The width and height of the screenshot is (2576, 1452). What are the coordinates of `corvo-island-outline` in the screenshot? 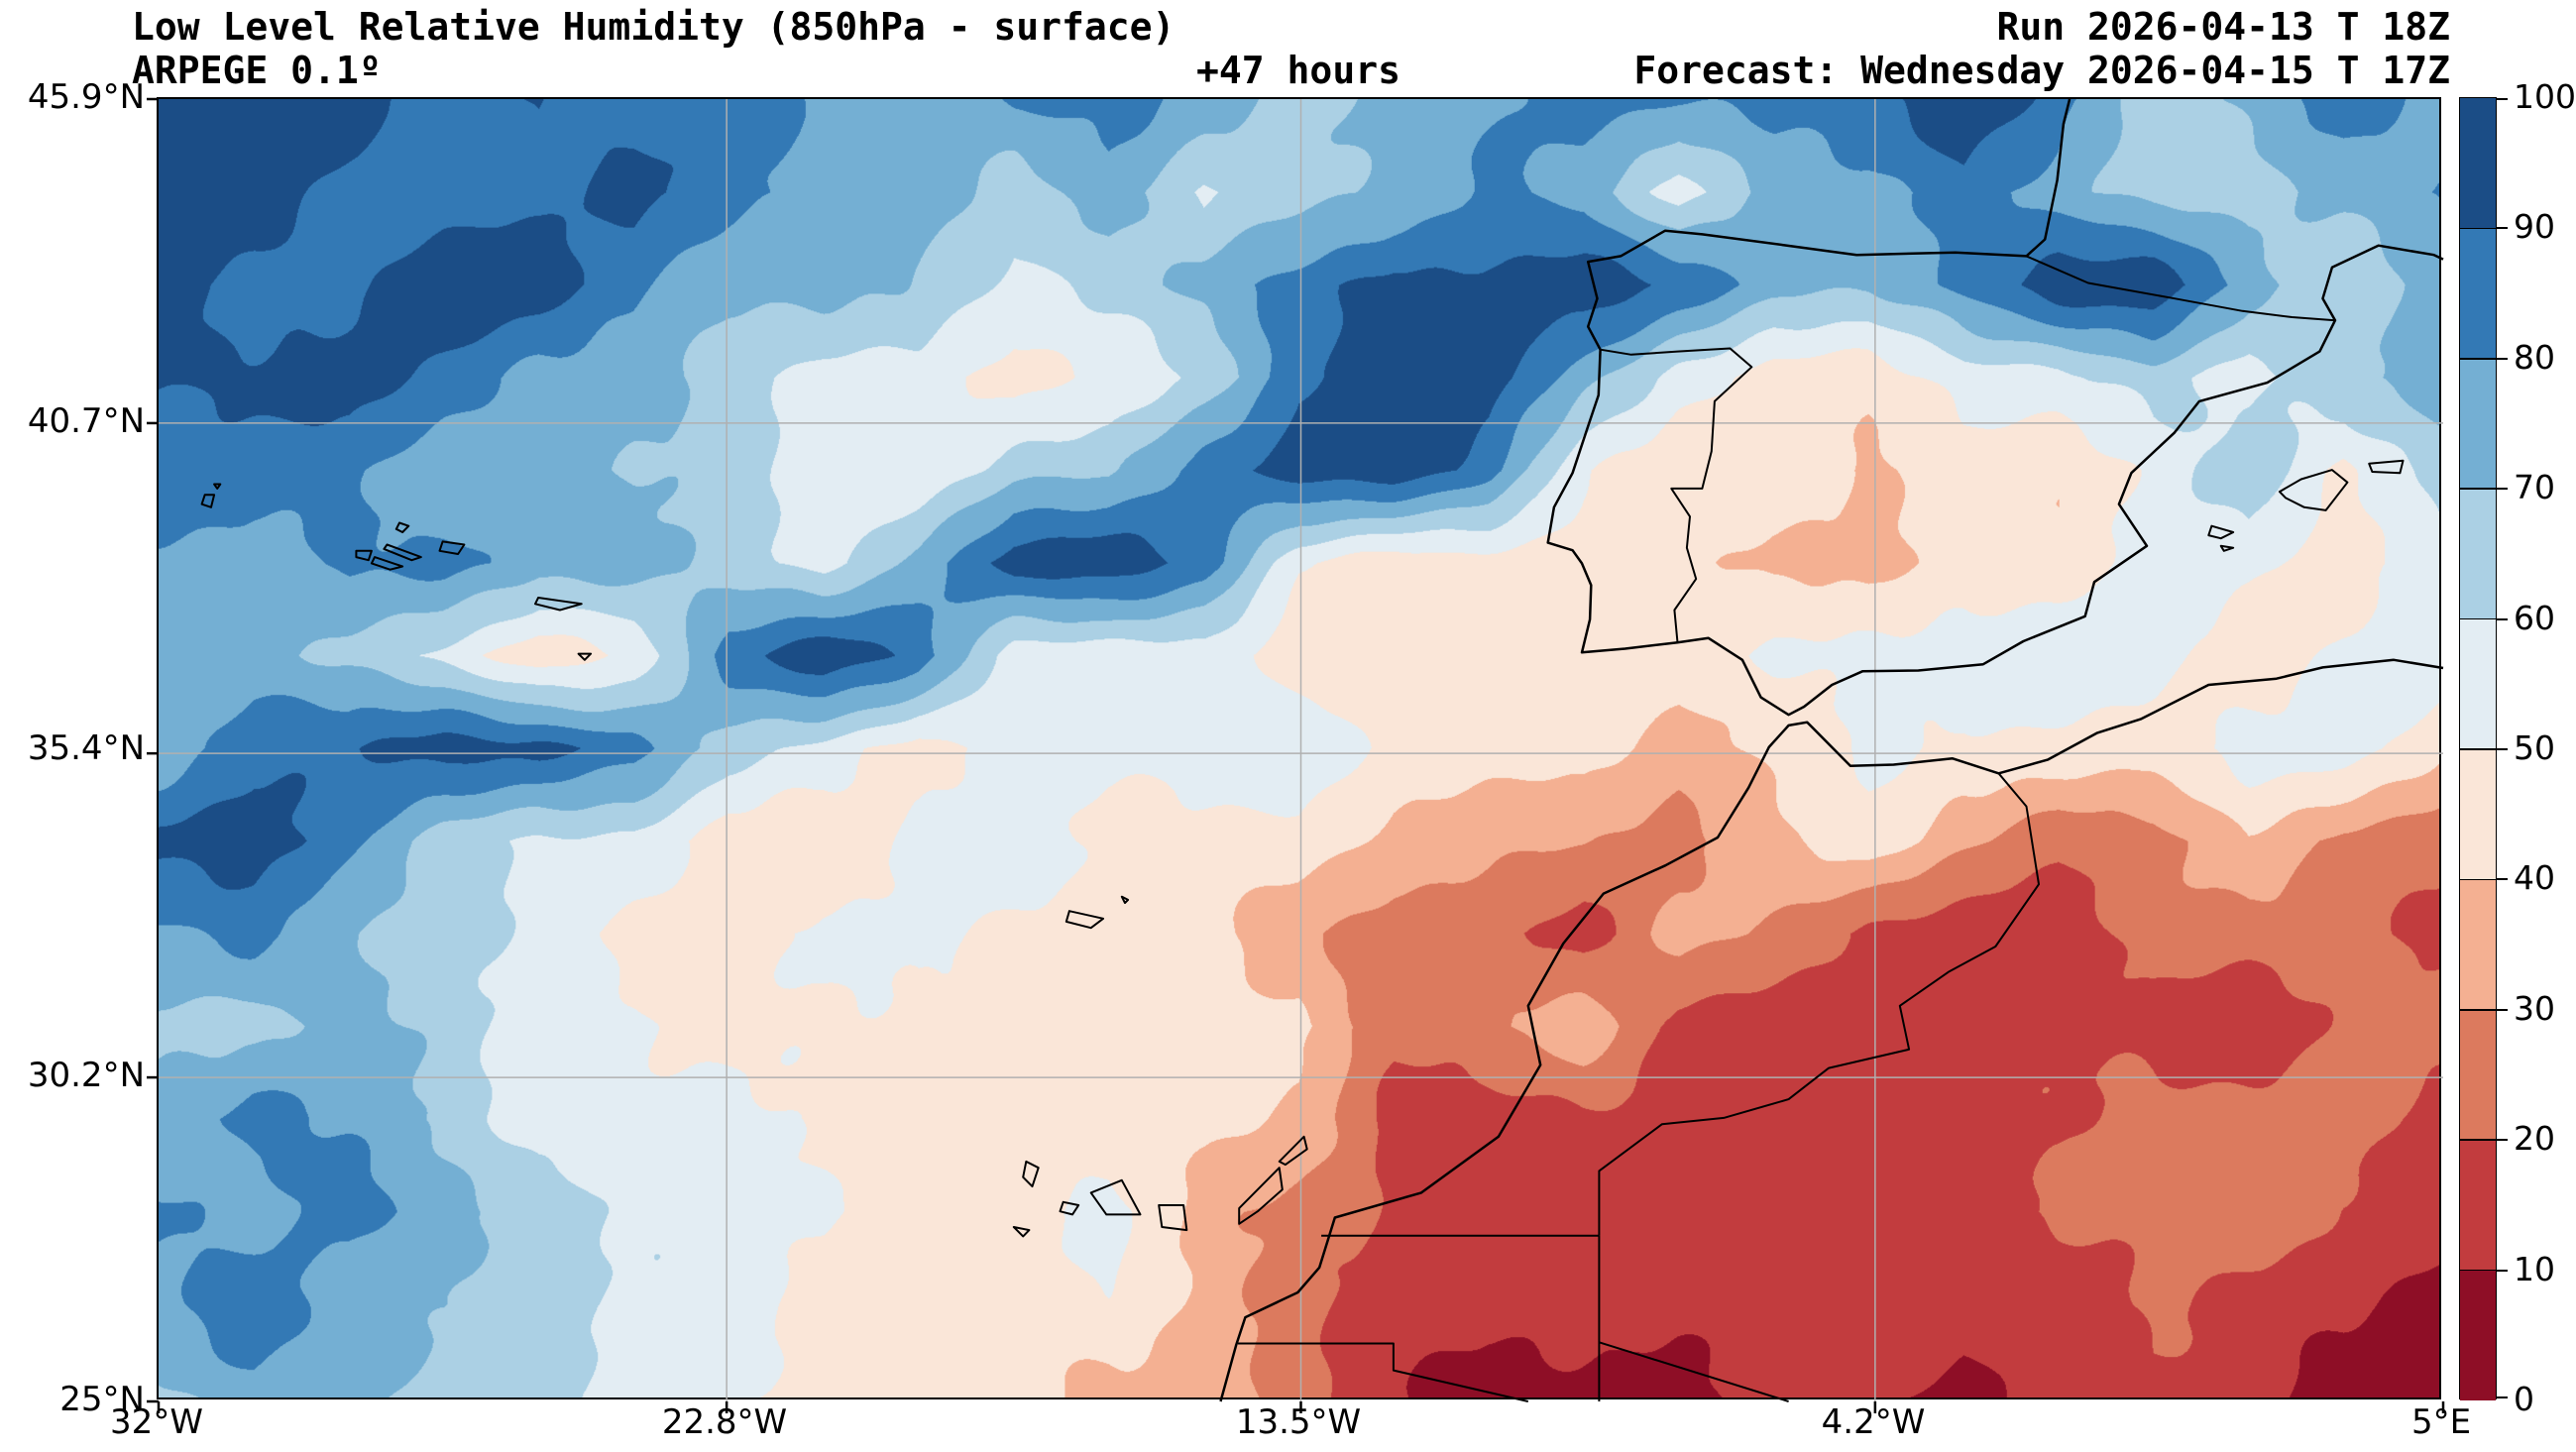 It's located at (217, 486).